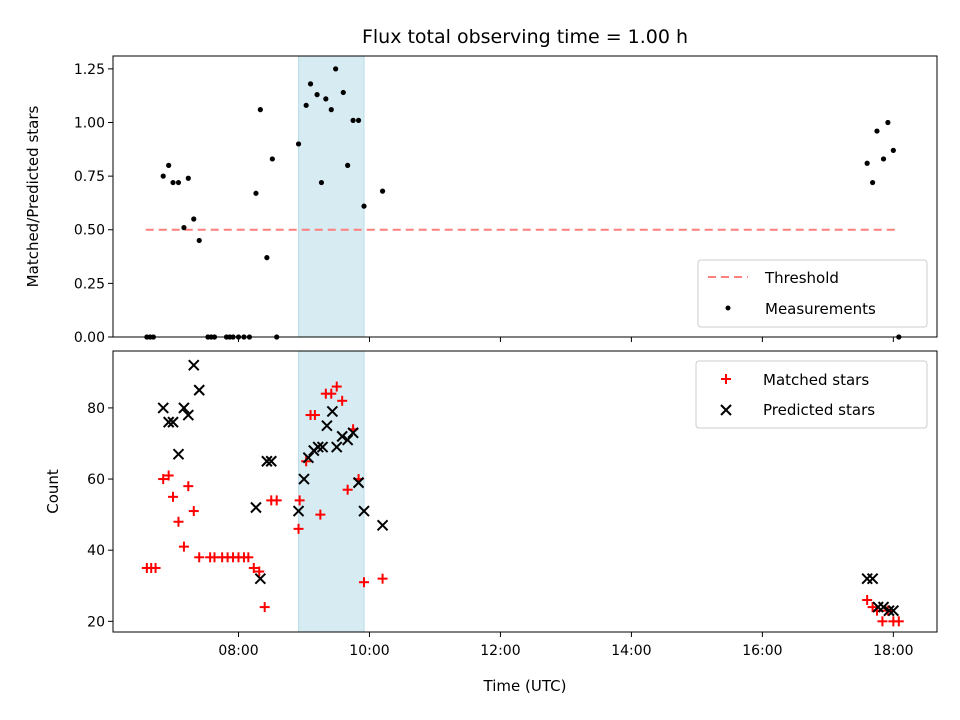 The image size is (960, 720). What do you see at coordinates (89, 338) in the screenshot?
I see `y-tick-label: 0.00` at bounding box center [89, 338].